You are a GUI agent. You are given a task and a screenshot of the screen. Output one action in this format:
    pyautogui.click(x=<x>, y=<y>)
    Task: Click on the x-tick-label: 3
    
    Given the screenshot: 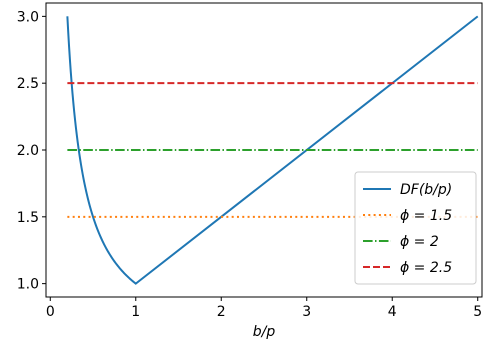 What is the action you would take?
    pyautogui.click(x=306, y=312)
    